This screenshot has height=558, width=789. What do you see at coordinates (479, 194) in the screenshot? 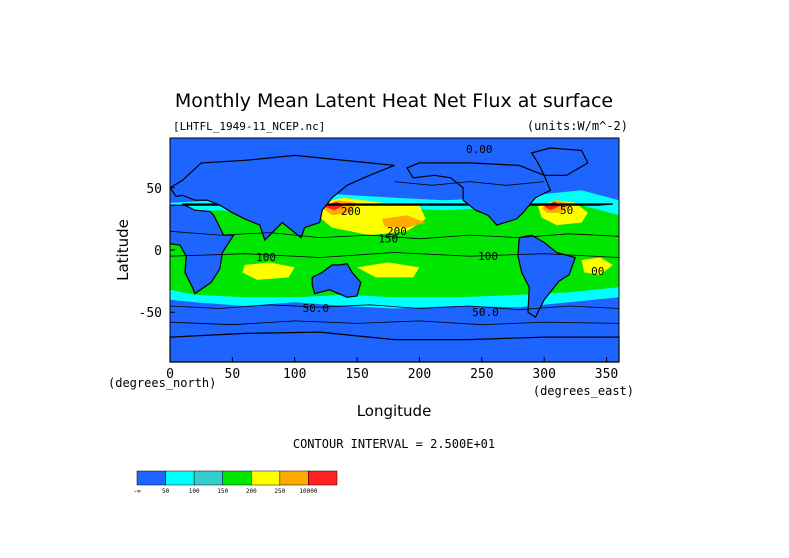
I see `continent-north-america` at bounding box center [479, 194].